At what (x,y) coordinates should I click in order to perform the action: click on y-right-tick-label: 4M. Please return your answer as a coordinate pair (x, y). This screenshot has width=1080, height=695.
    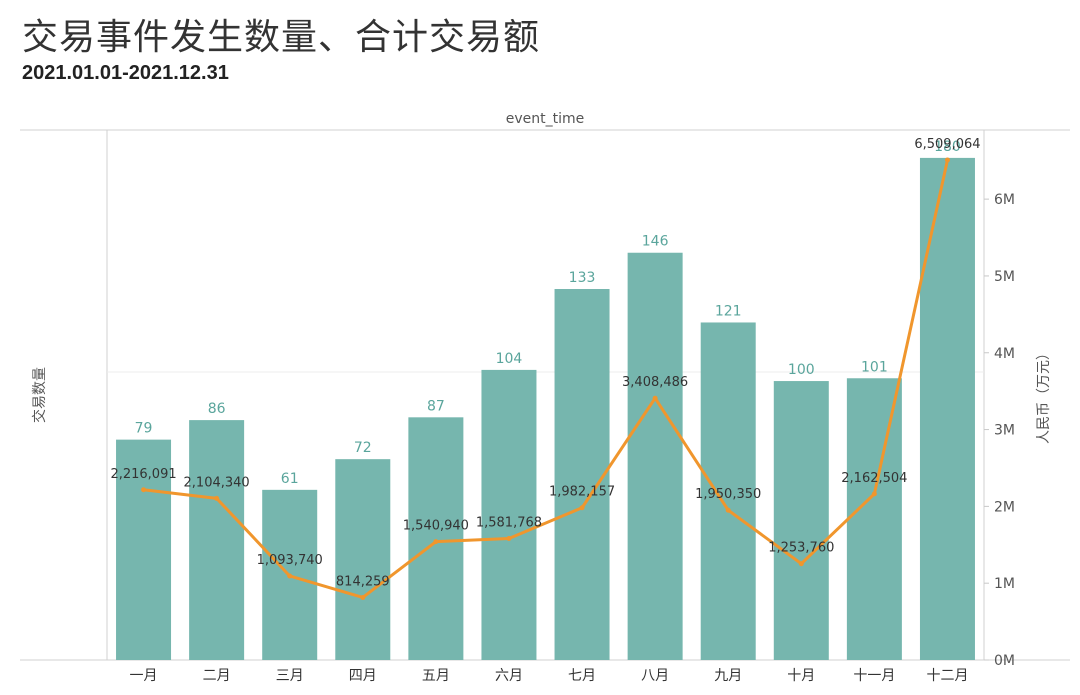
    Looking at the image, I should click on (1004, 354).